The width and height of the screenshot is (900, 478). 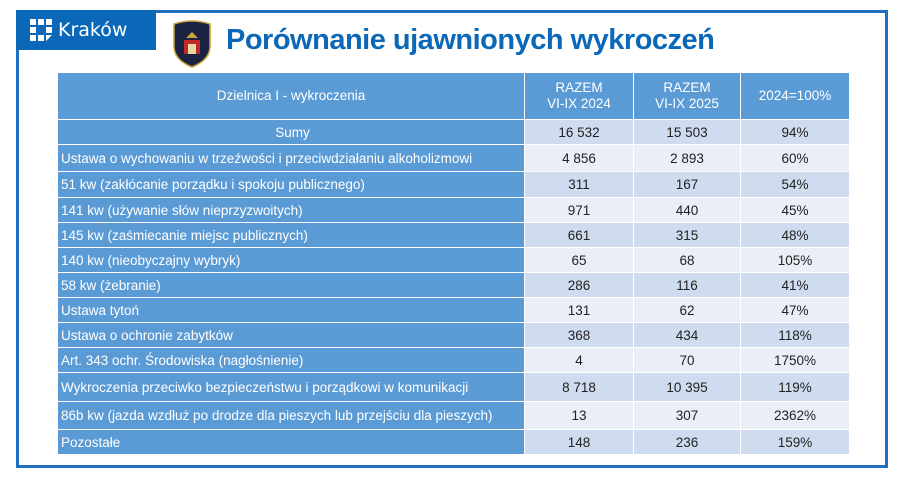 What do you see at coordinates (795, 158) in the screenshot?
I see `value-ratio: 60%` at bounding box center [795, 158].